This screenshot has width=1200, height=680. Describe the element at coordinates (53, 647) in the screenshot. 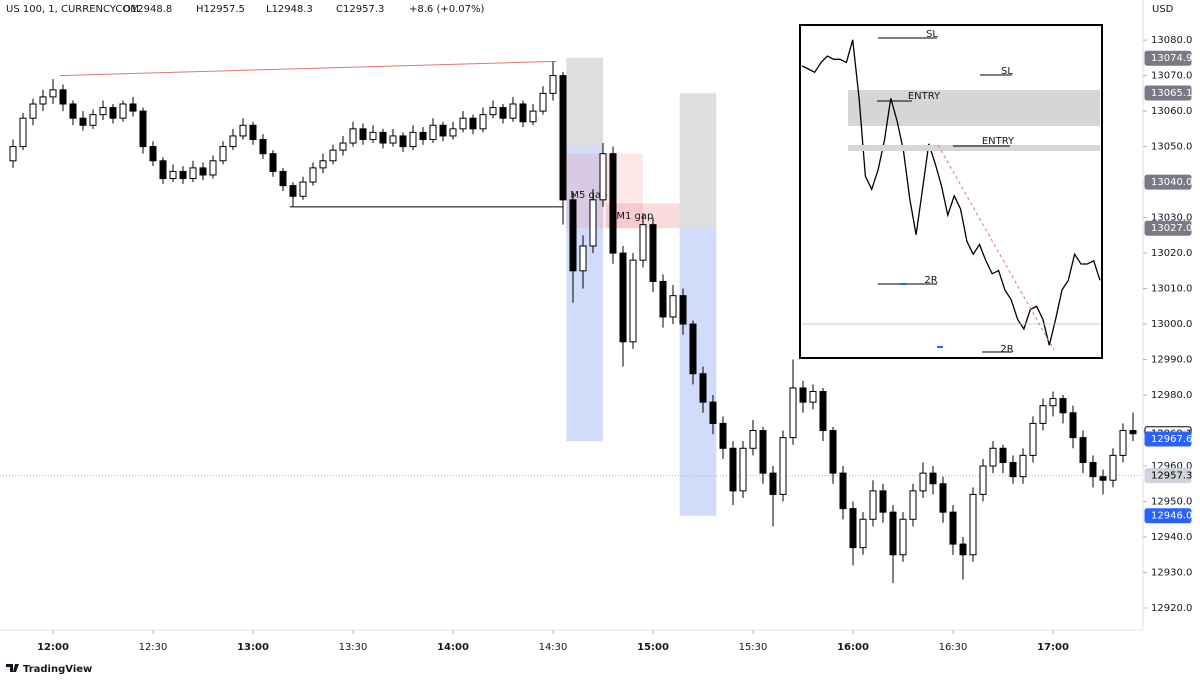

I see `x-tick-label: 12:00` at that location.